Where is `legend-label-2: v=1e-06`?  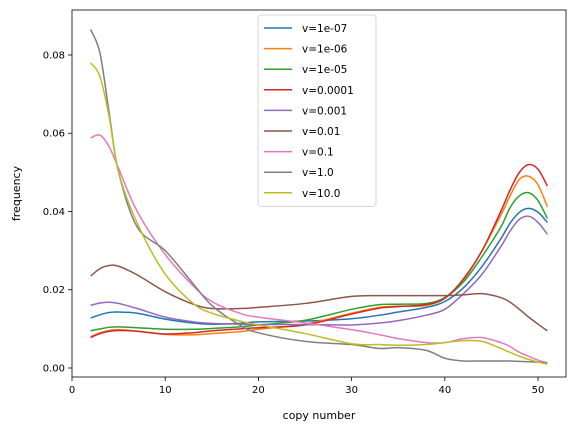 legend-label-2: v=1e-06 is located at coordinates (325, 50).